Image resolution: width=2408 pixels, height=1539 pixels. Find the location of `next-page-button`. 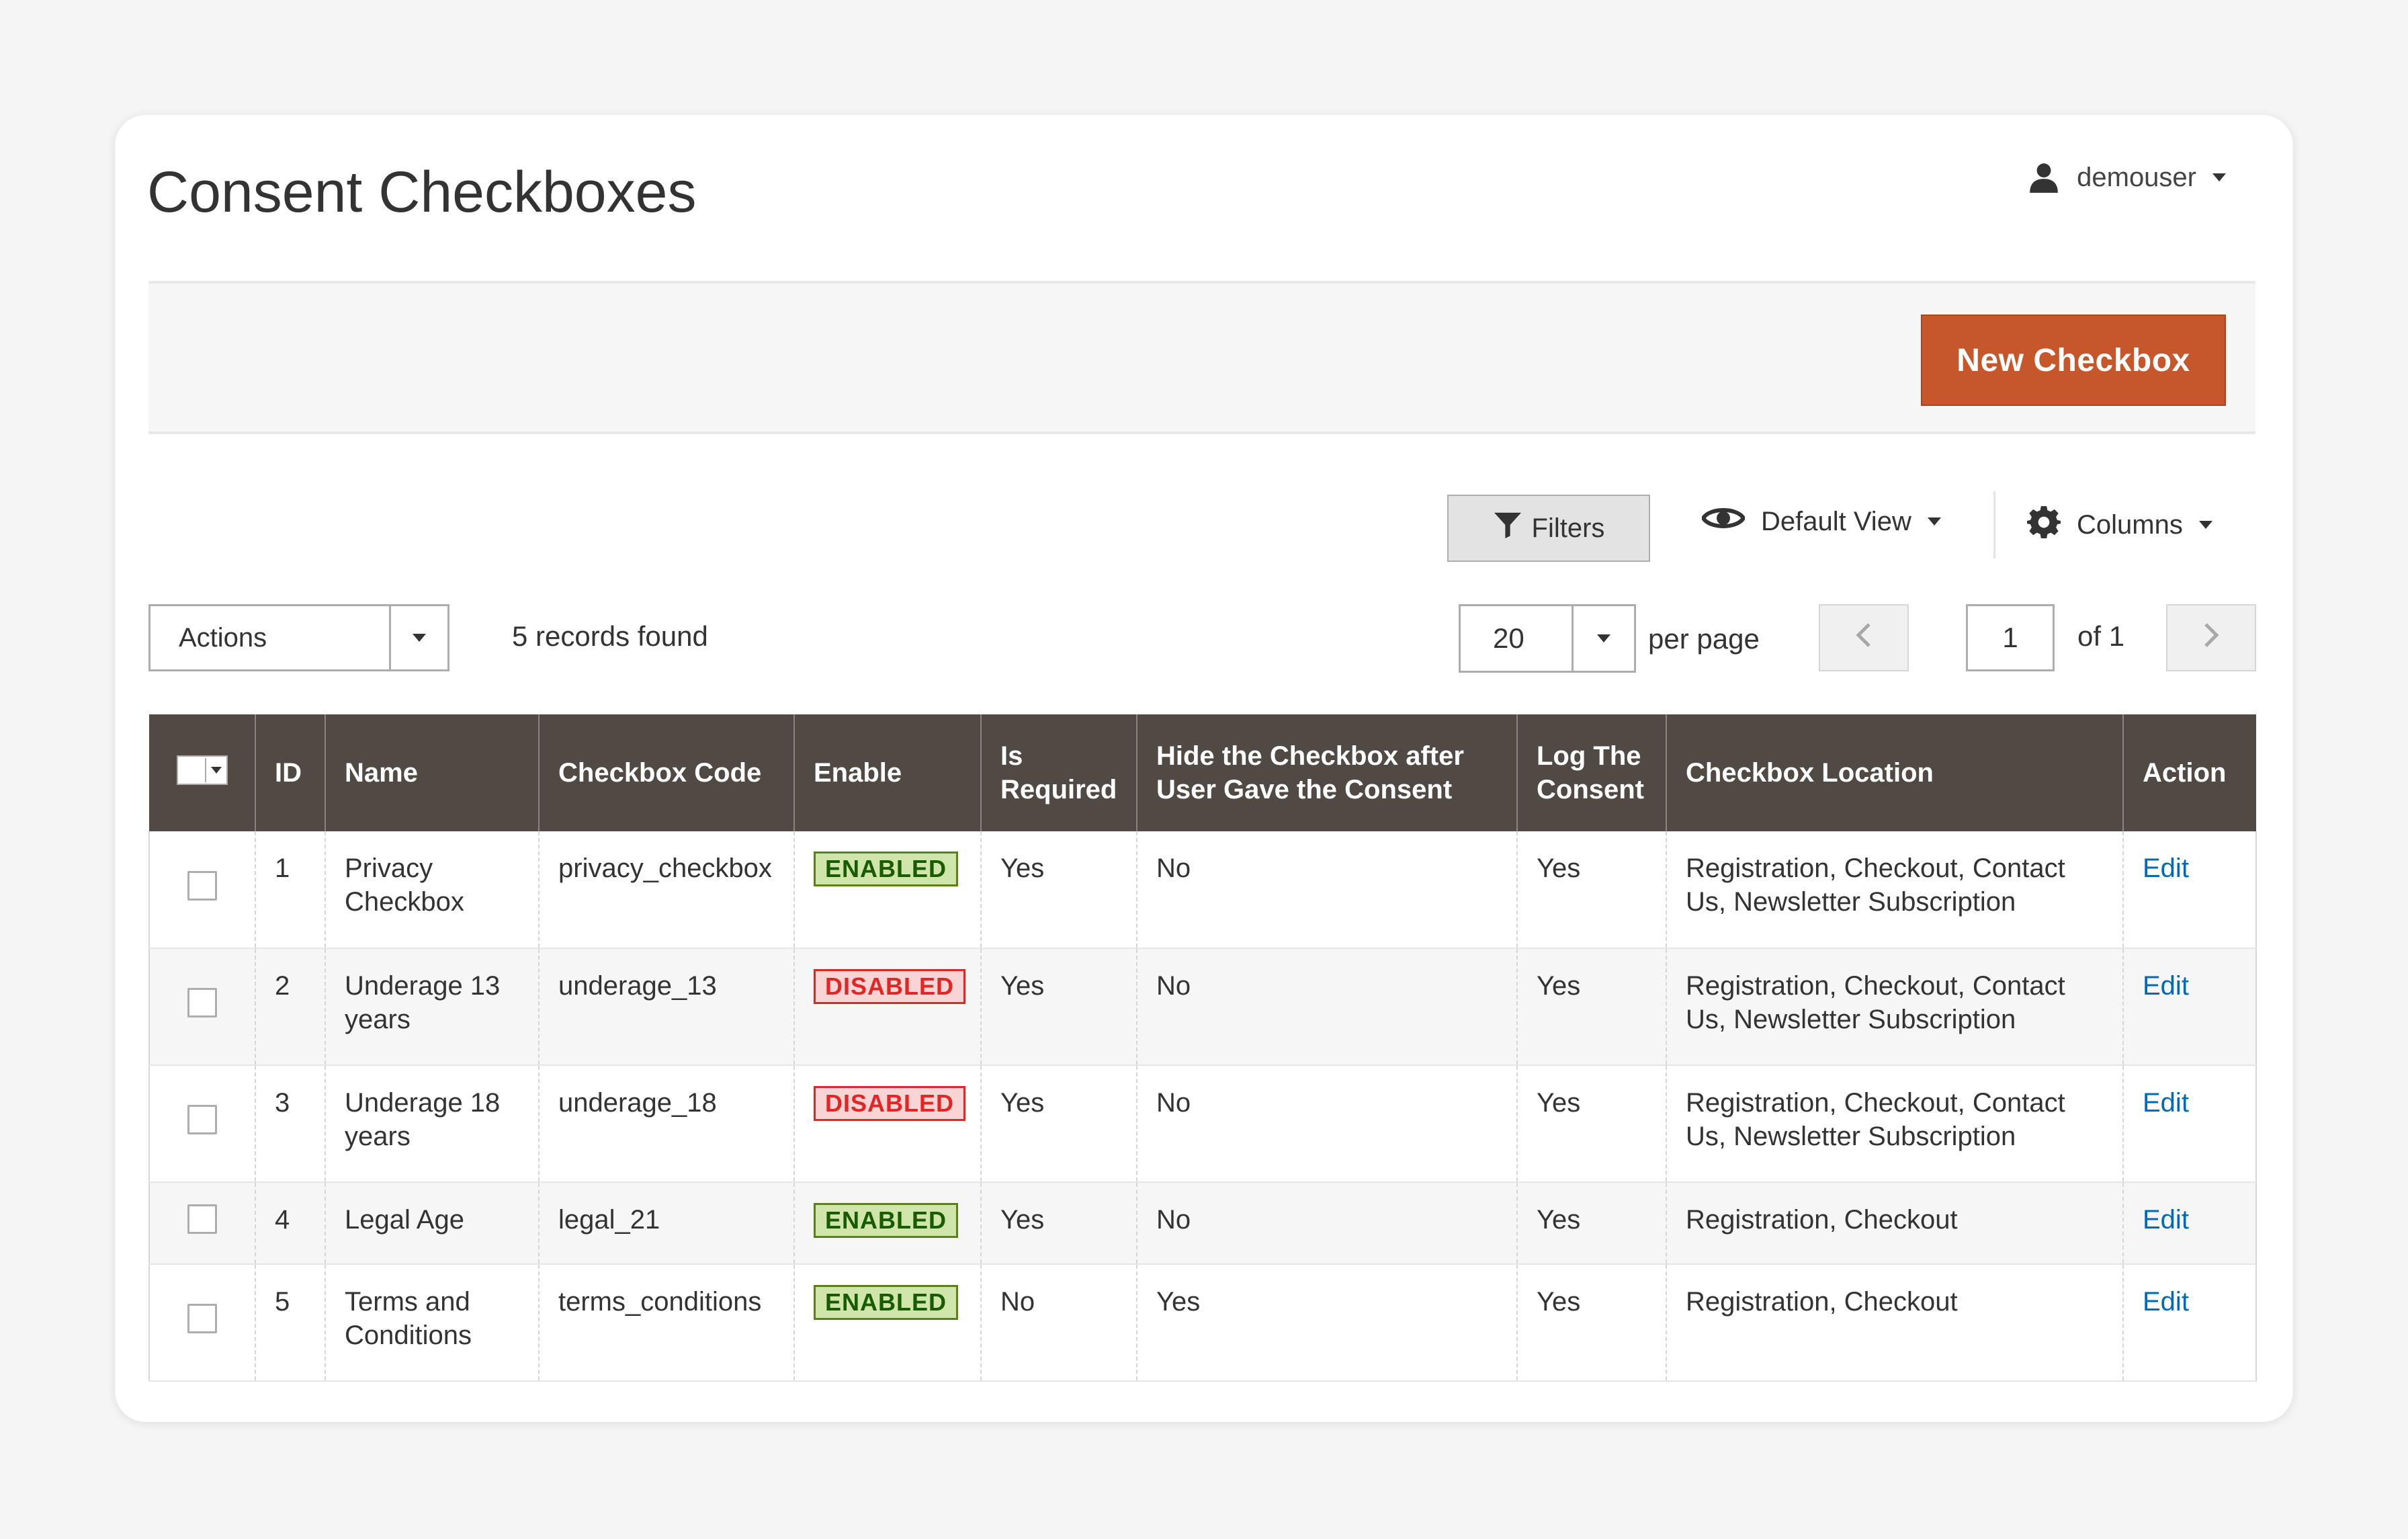

next-page-button is located at coordinates (2211, 637).